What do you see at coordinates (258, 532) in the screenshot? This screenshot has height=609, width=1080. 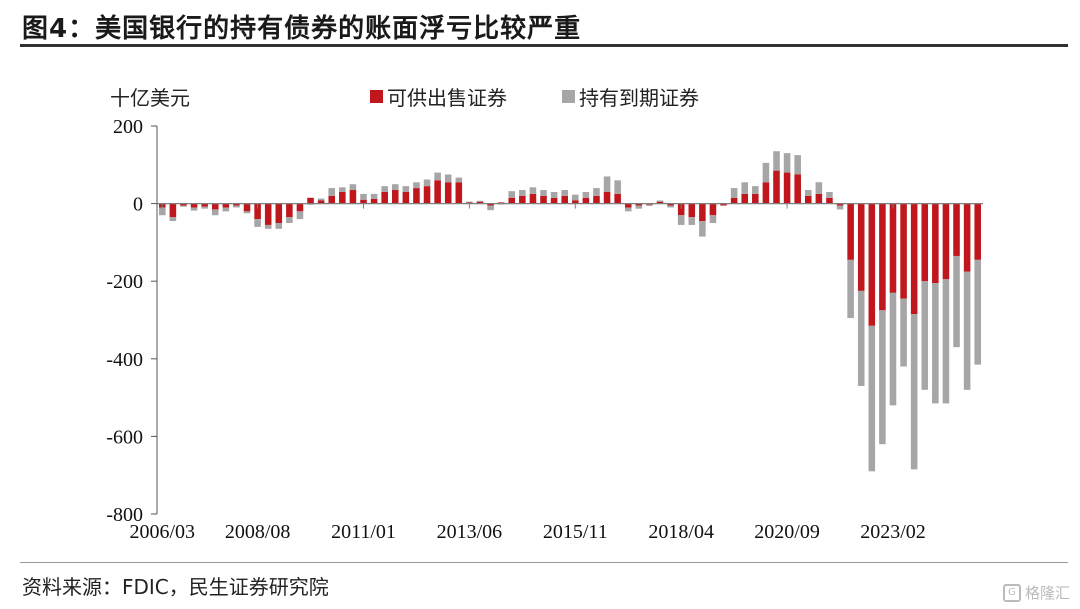 I see `x-tick-label: 2008/08` at bounding box center [258, 532].